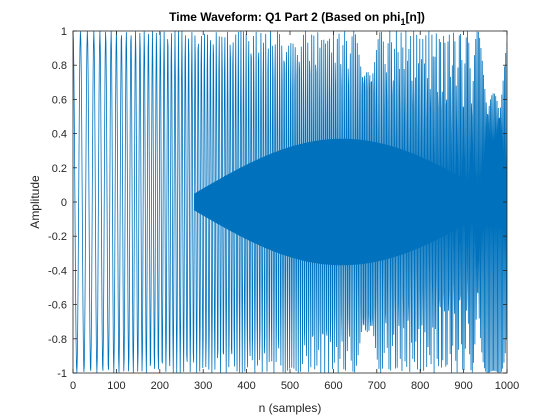  Describe the element at coordinates (57, 271) in the screenshot. I see `y-tick-label: -0.4` at that location.